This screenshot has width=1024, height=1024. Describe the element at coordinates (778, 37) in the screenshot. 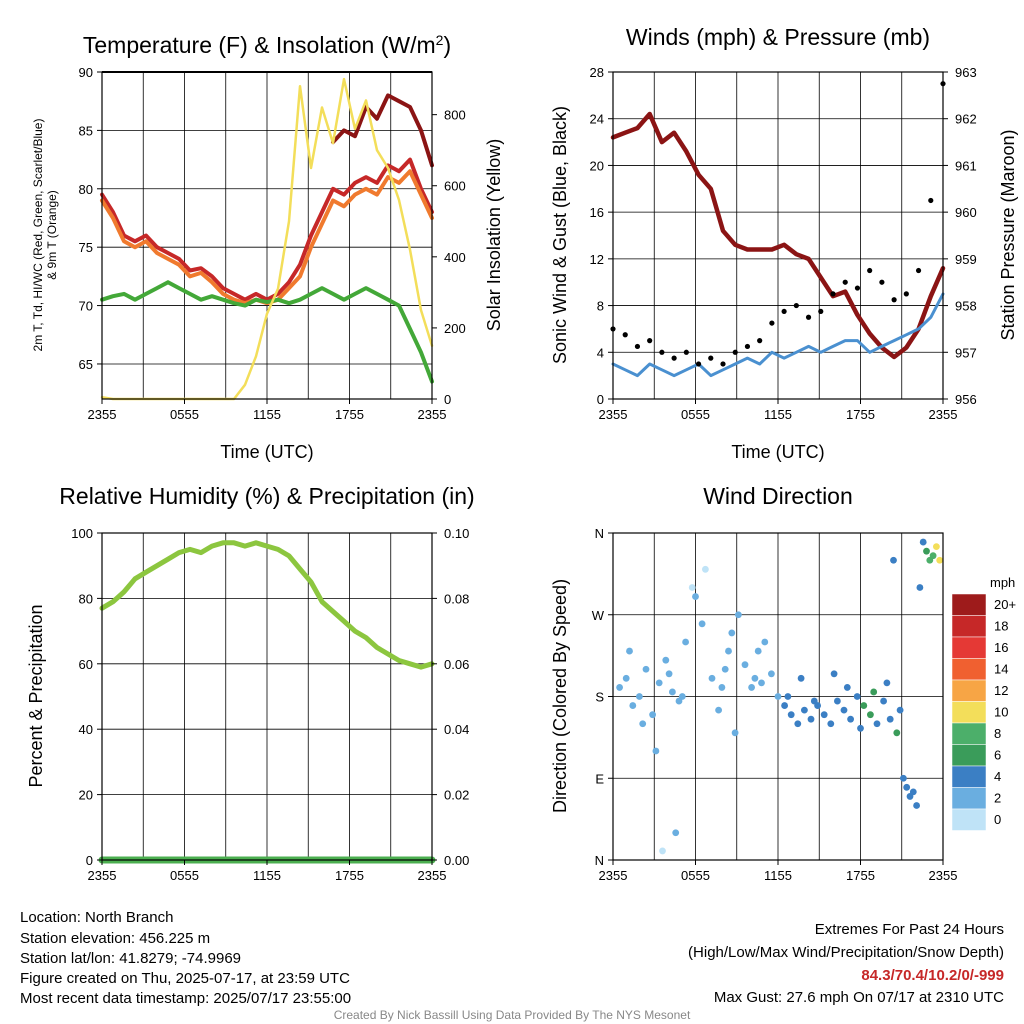

I see `winds-title: Winds (mph) & Pressure (mb)` at that location.